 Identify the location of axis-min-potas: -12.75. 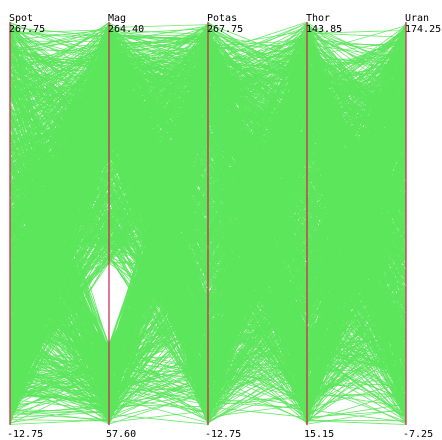
(223, 434).